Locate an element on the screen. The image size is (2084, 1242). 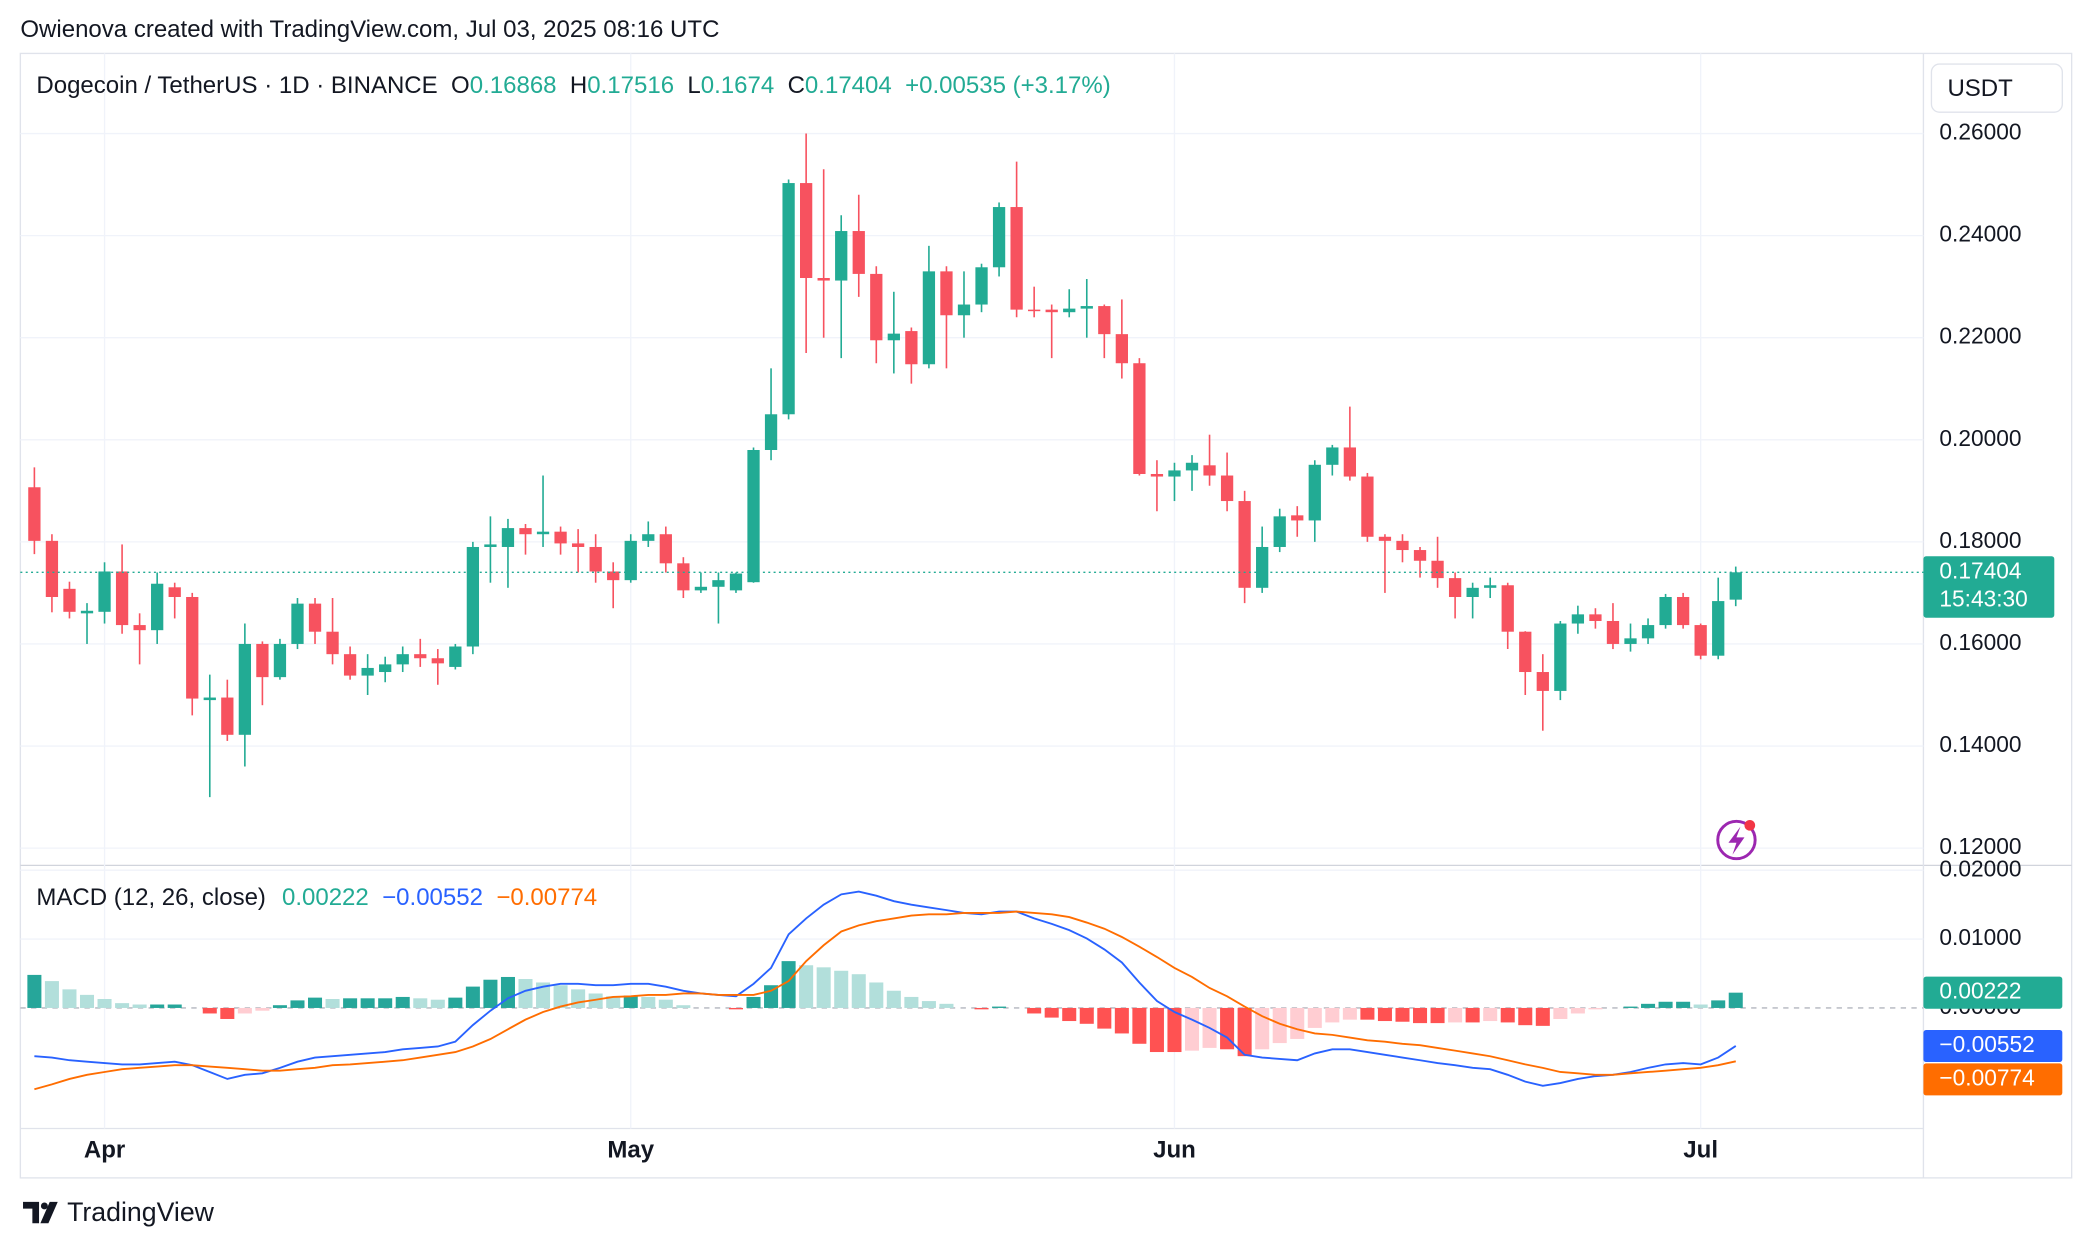
logo is located at coordinates (40, 1212).